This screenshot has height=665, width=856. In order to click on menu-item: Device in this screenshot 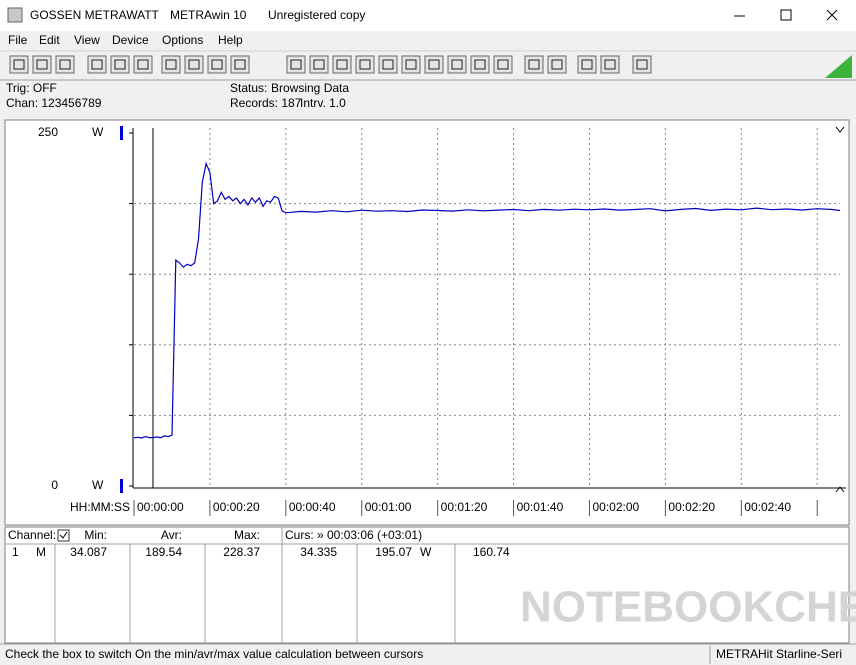, I will do `click(130, 40)`.